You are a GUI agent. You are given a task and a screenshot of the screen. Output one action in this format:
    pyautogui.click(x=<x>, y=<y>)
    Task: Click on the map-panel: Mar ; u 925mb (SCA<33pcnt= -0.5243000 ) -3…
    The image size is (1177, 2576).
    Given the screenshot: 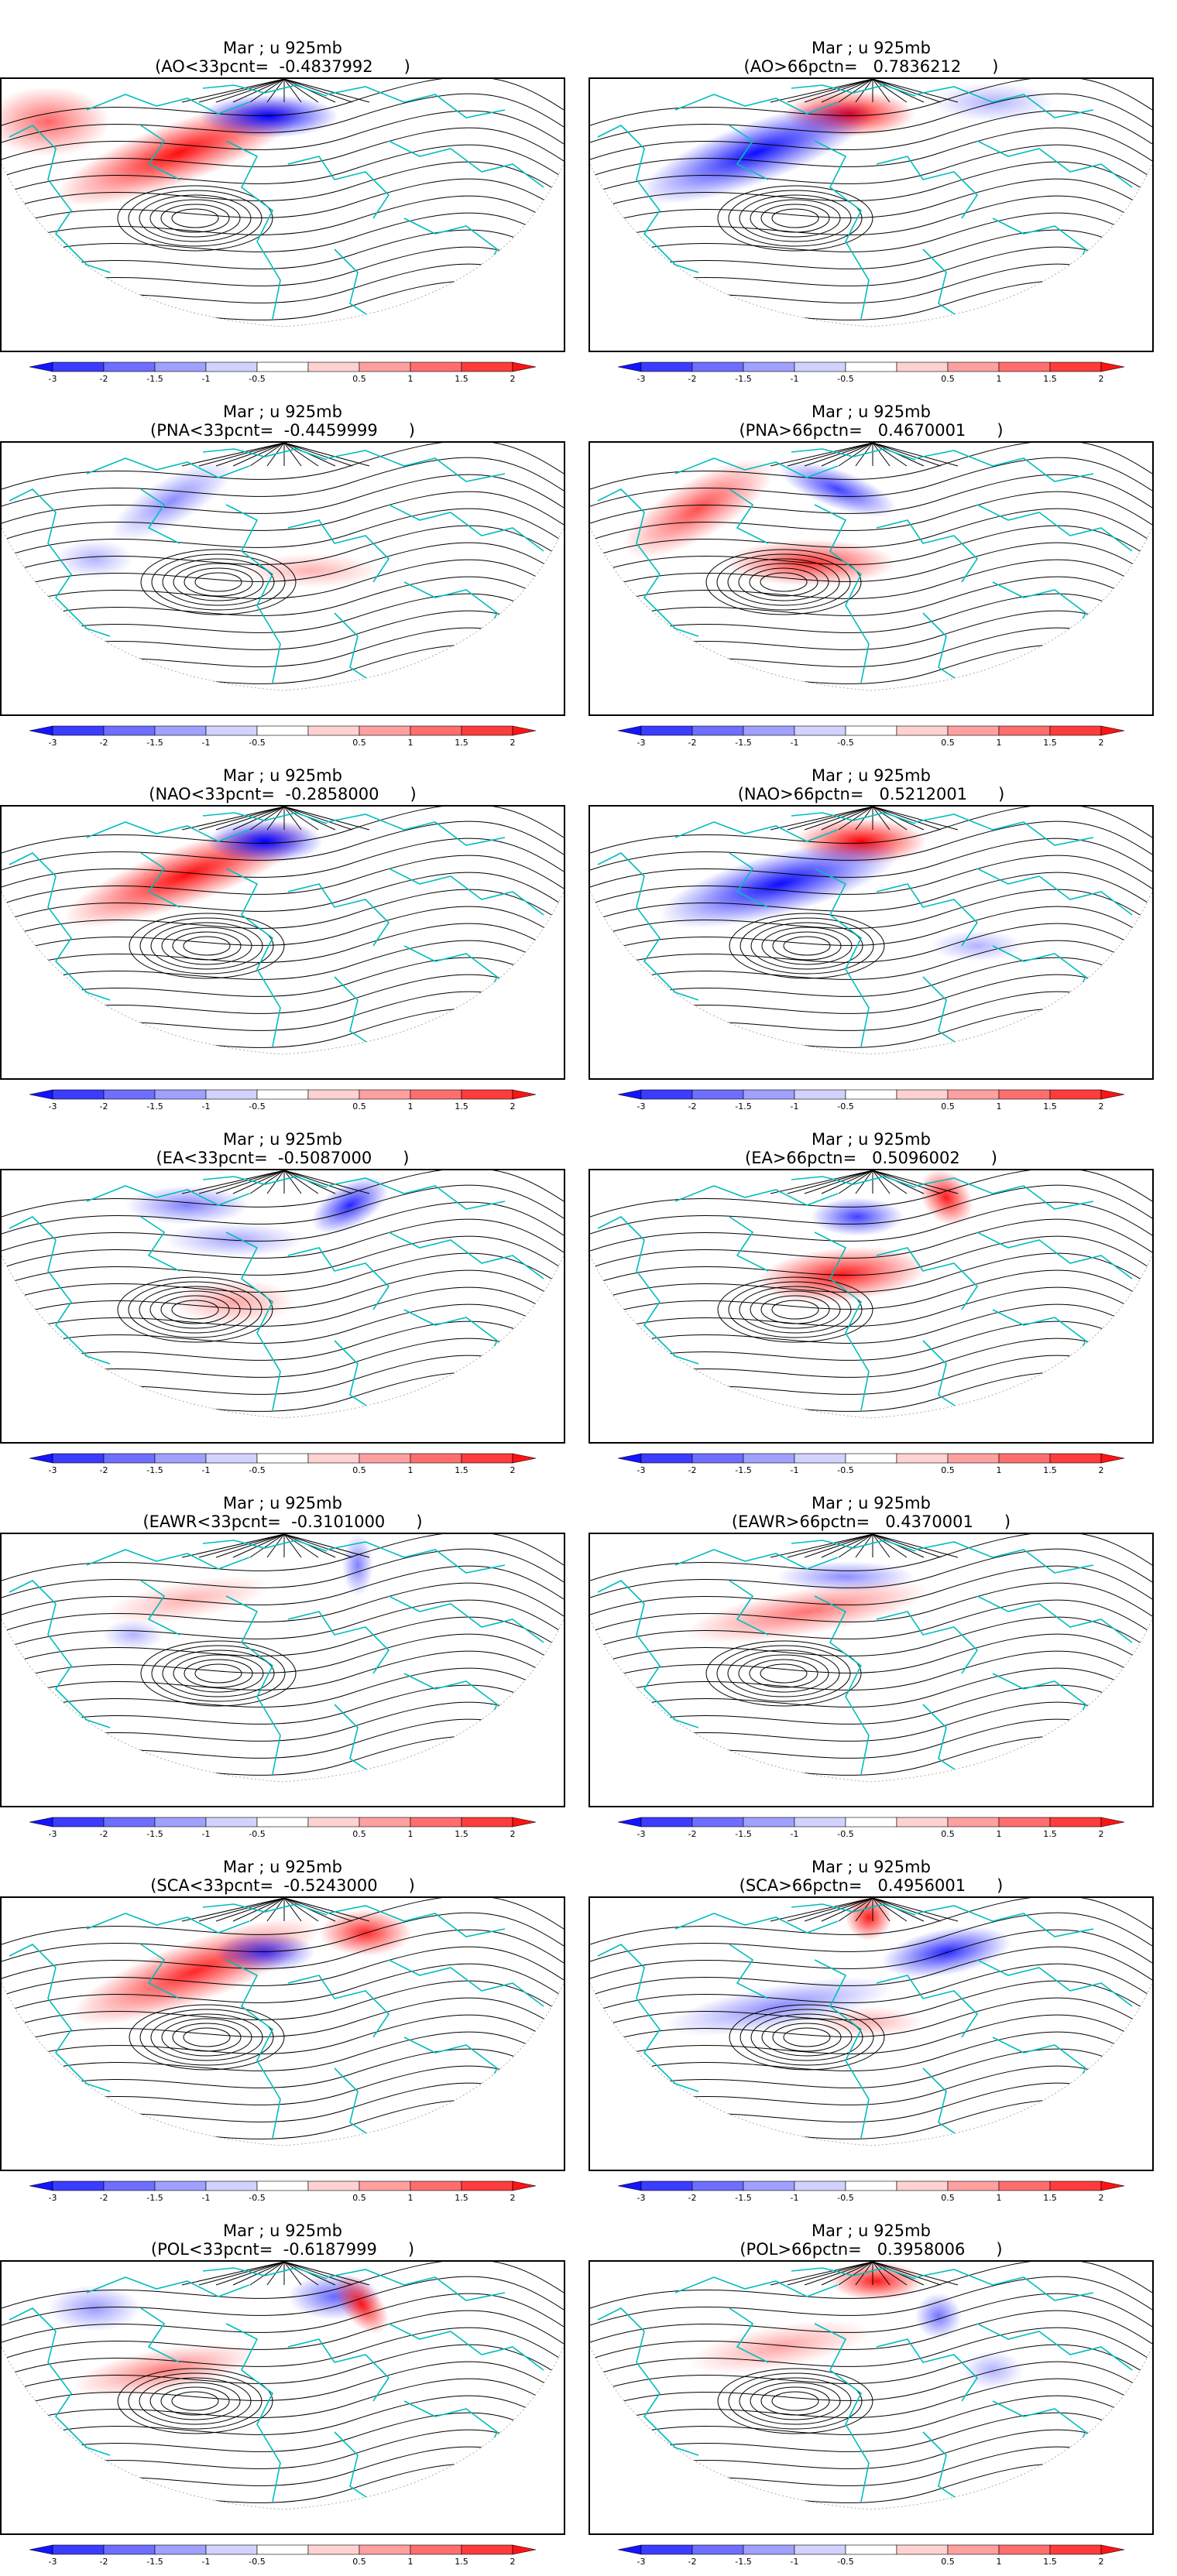 What is the action you would take?
    pyautogui.click(x=283, y=2032)
    